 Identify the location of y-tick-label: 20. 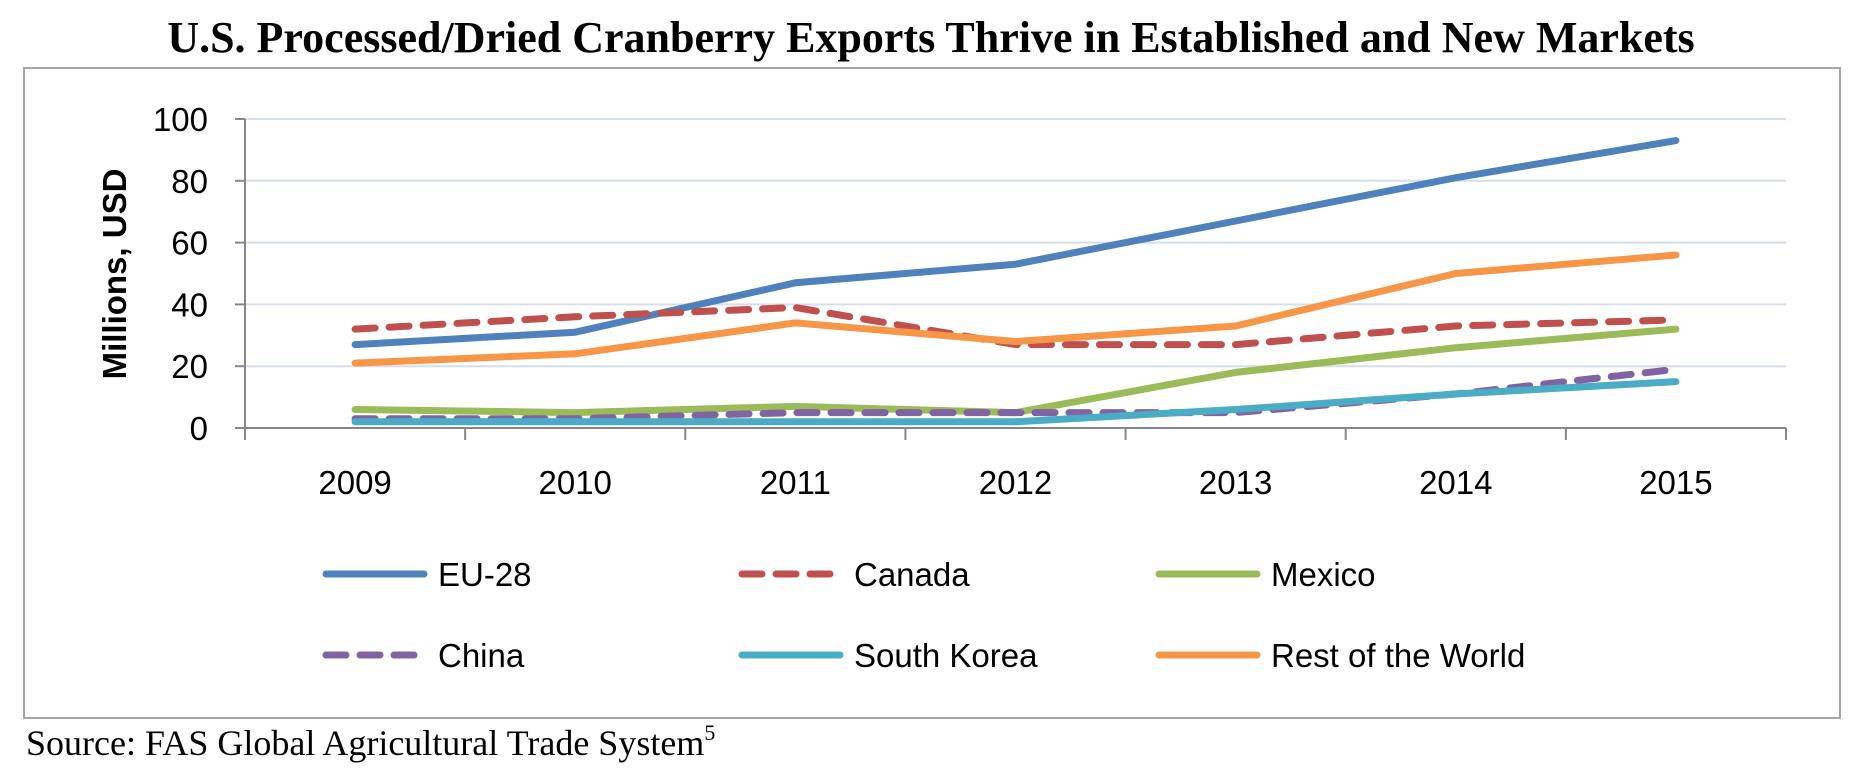
(189, 366).